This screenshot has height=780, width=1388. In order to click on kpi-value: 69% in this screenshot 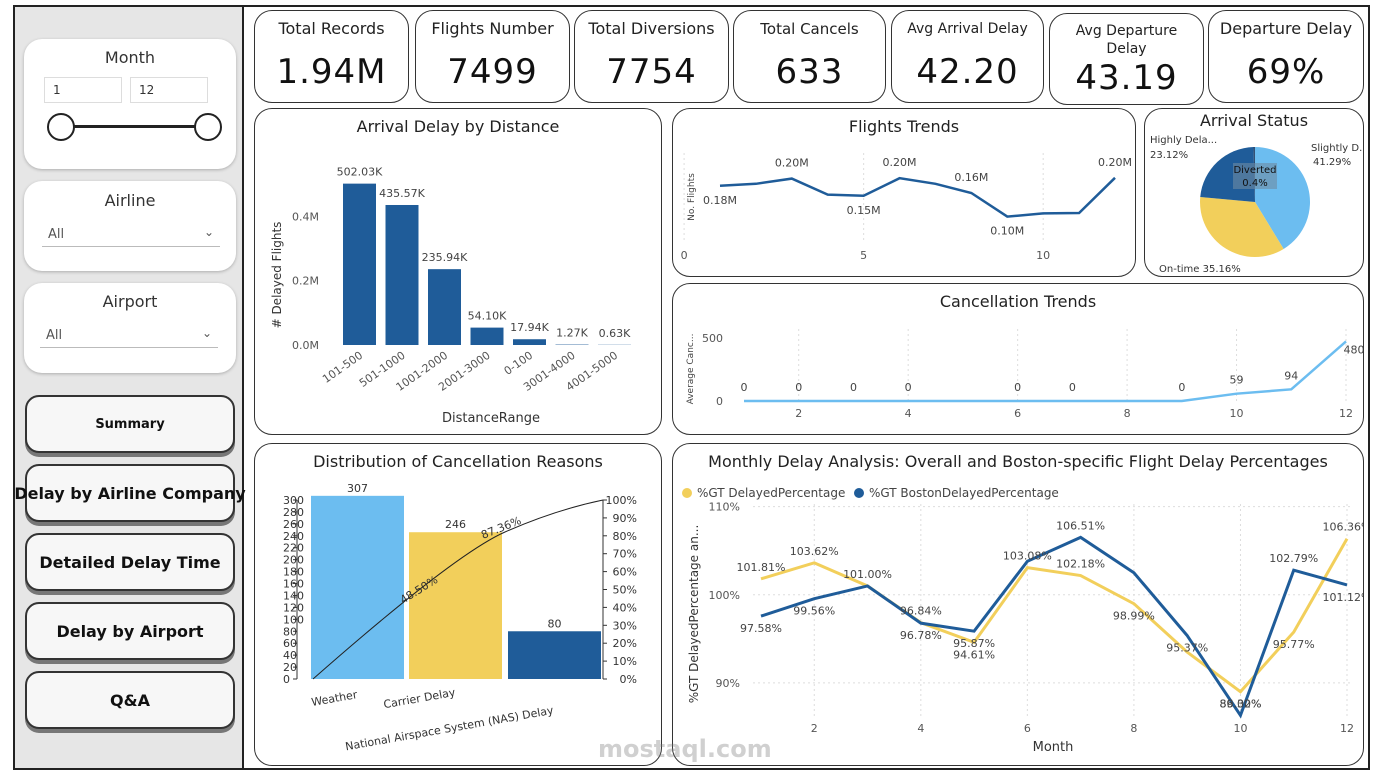, I will do `click(1286, 72)`.